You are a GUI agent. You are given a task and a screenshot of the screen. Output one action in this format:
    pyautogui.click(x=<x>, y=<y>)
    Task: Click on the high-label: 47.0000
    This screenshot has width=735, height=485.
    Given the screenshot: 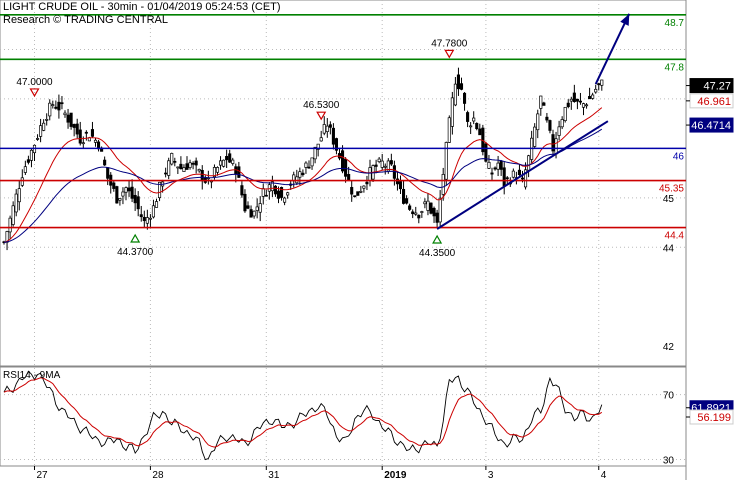 What is the action you would take?
    pyautogui.click(x=34, y=82)
    